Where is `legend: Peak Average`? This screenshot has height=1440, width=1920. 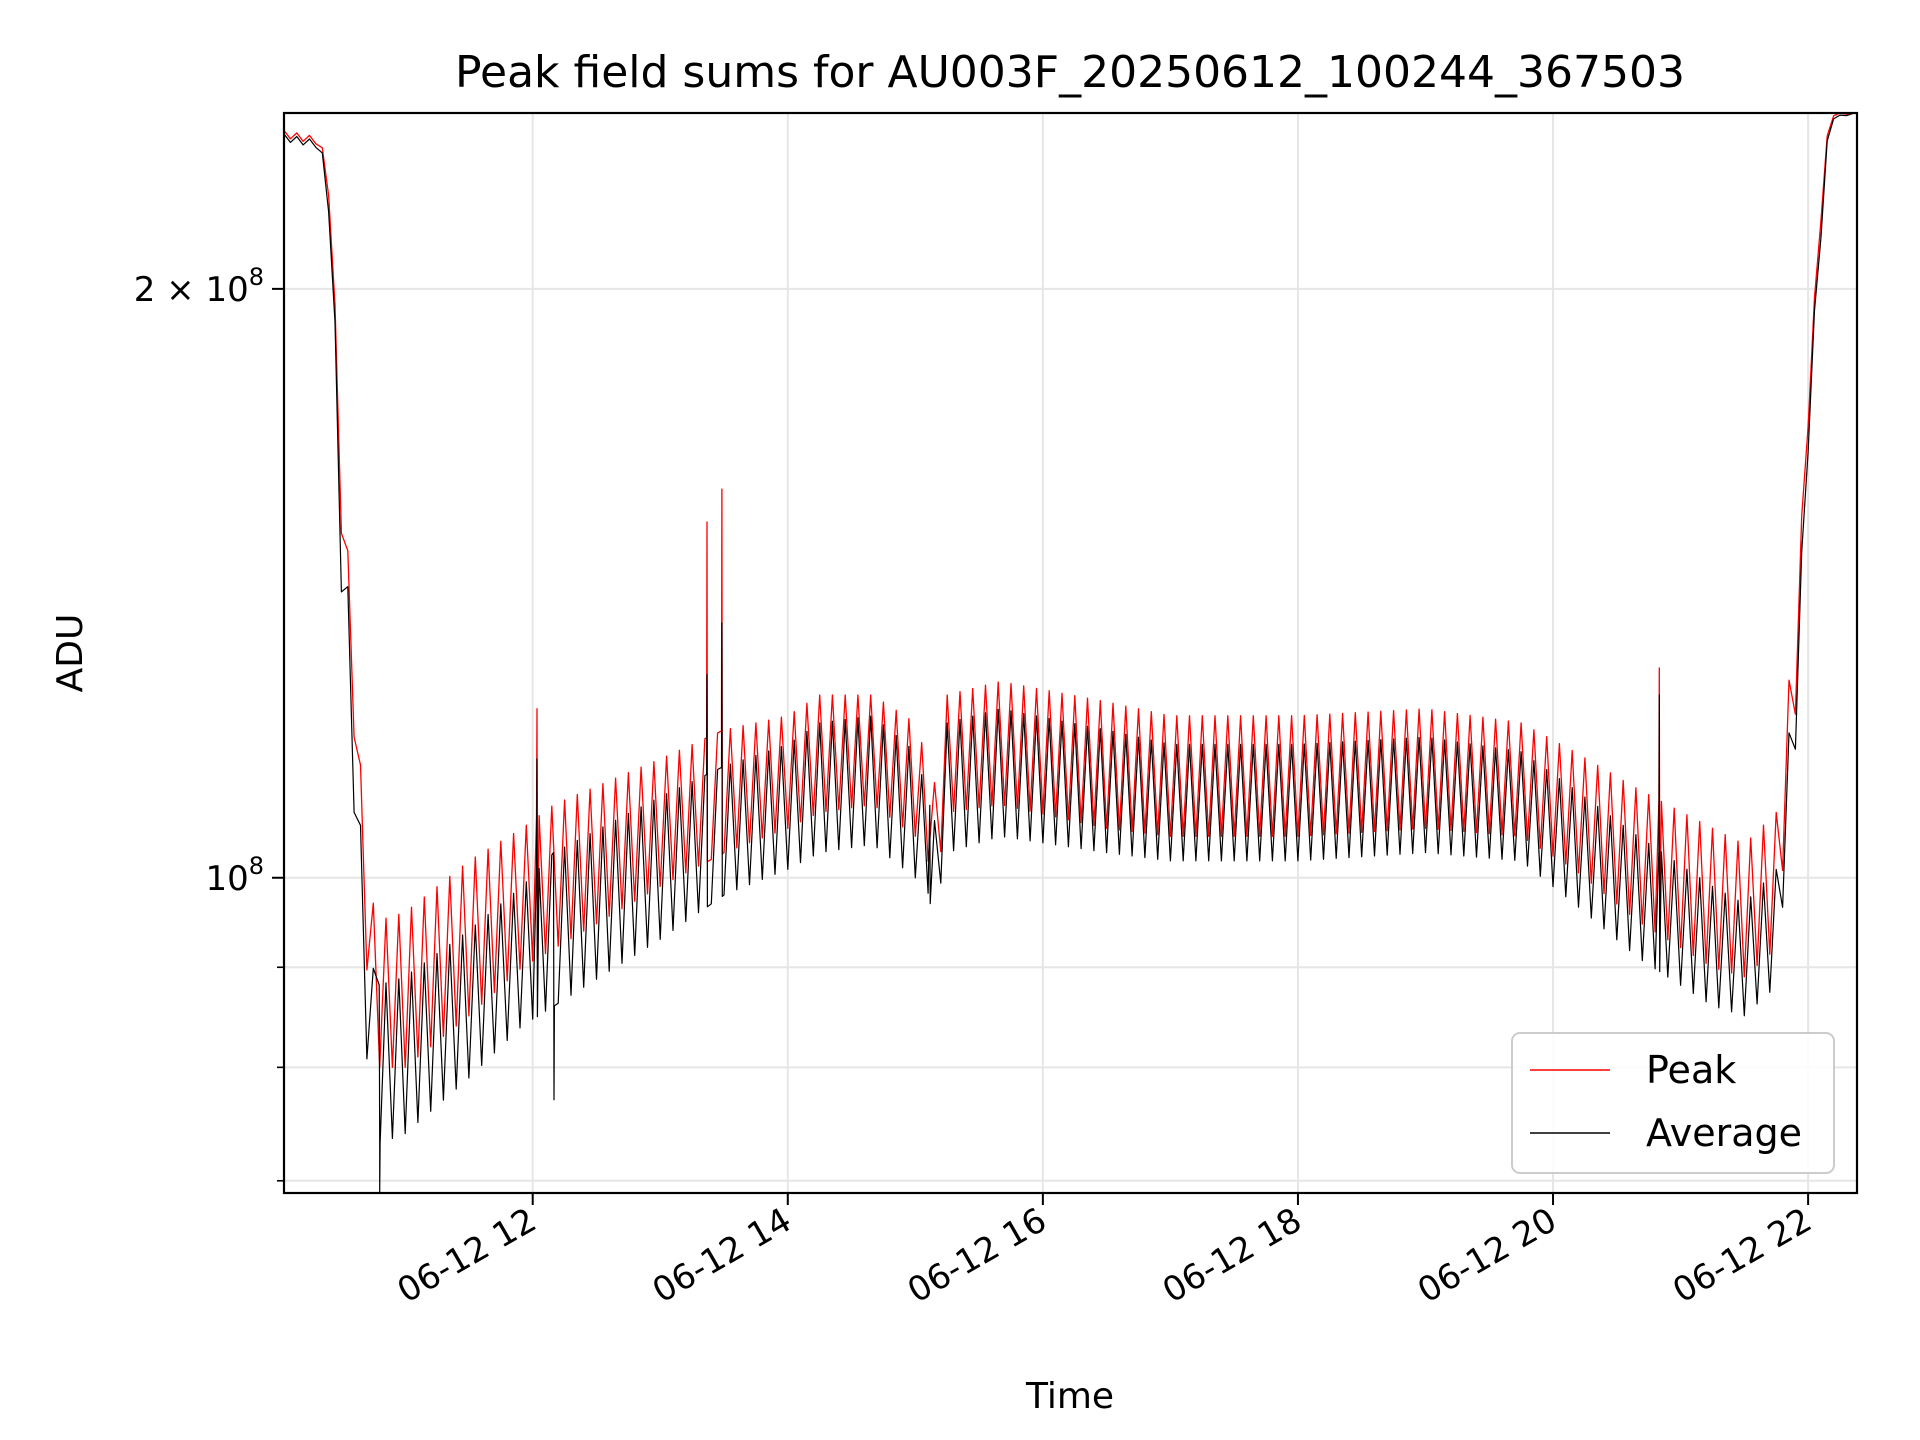 legend: Peak Average is located at coordinates (1673, 1103).